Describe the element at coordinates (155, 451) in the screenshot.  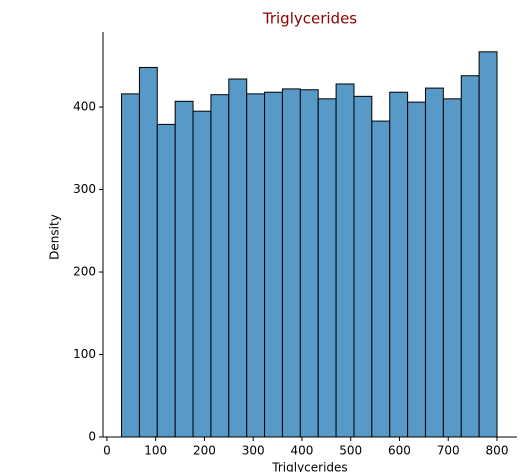
I see `x-tick-label: 100` at that location.